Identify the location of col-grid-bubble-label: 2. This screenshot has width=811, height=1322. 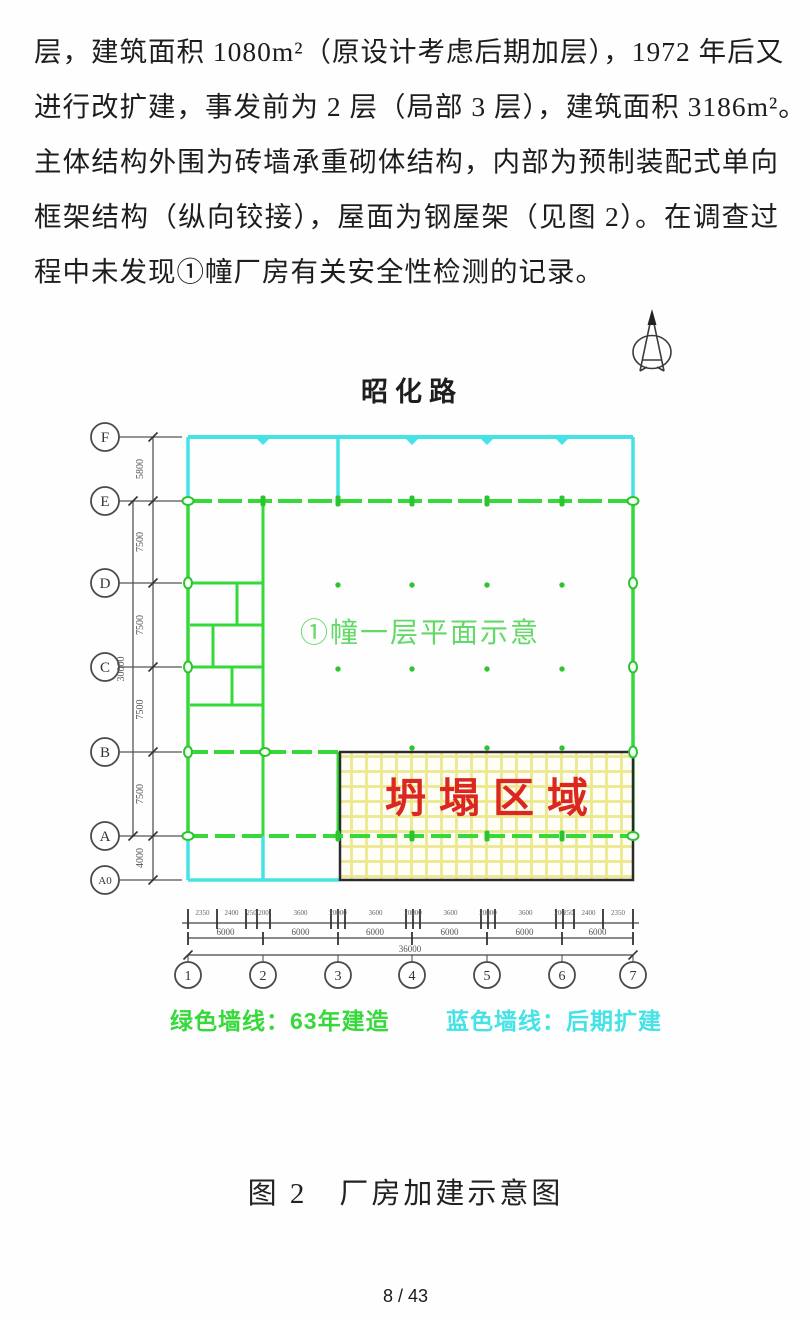
(263, 976).